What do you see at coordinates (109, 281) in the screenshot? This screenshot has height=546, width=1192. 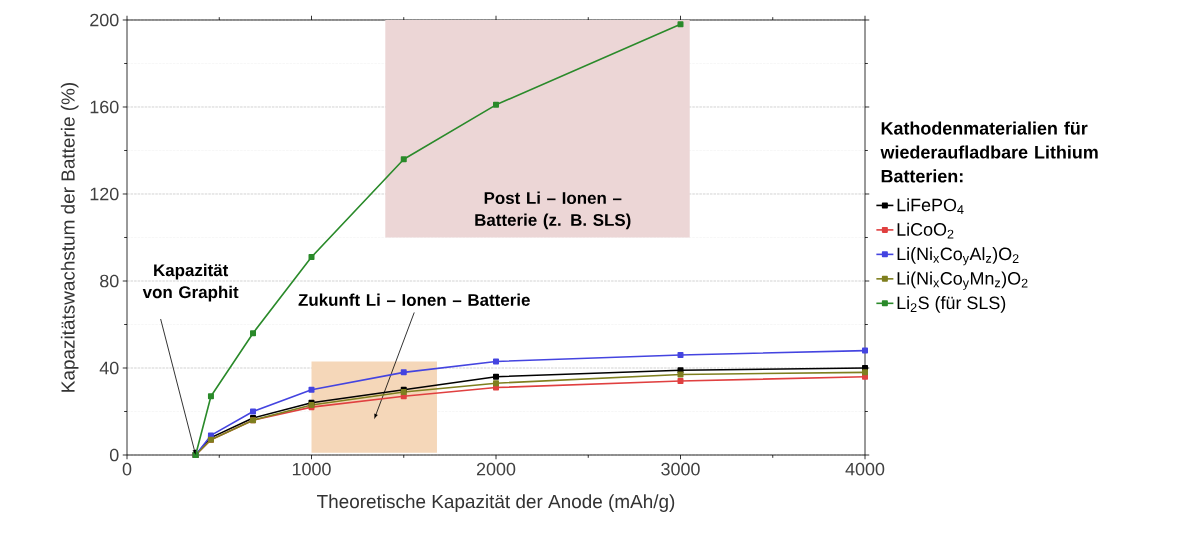 I see `y-tick-label: 80` at bounding box center [109, 281].